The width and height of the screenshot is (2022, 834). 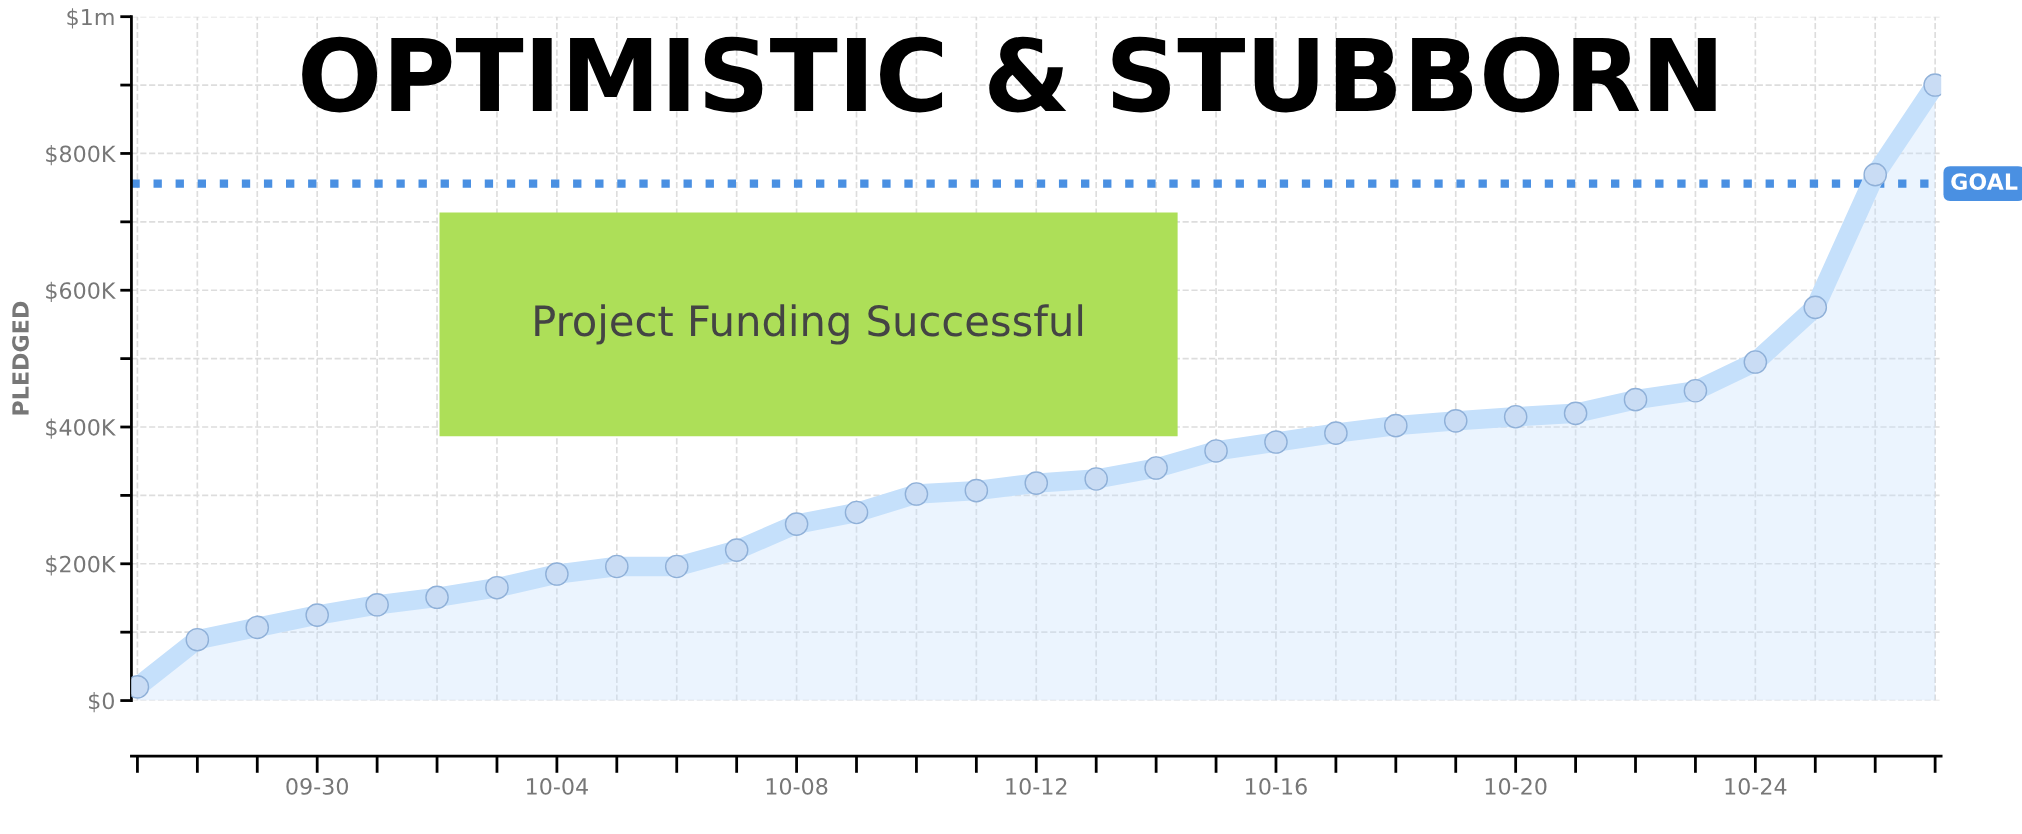 I want to click on y-tick-label: $400K, so click(x=81, y=428).